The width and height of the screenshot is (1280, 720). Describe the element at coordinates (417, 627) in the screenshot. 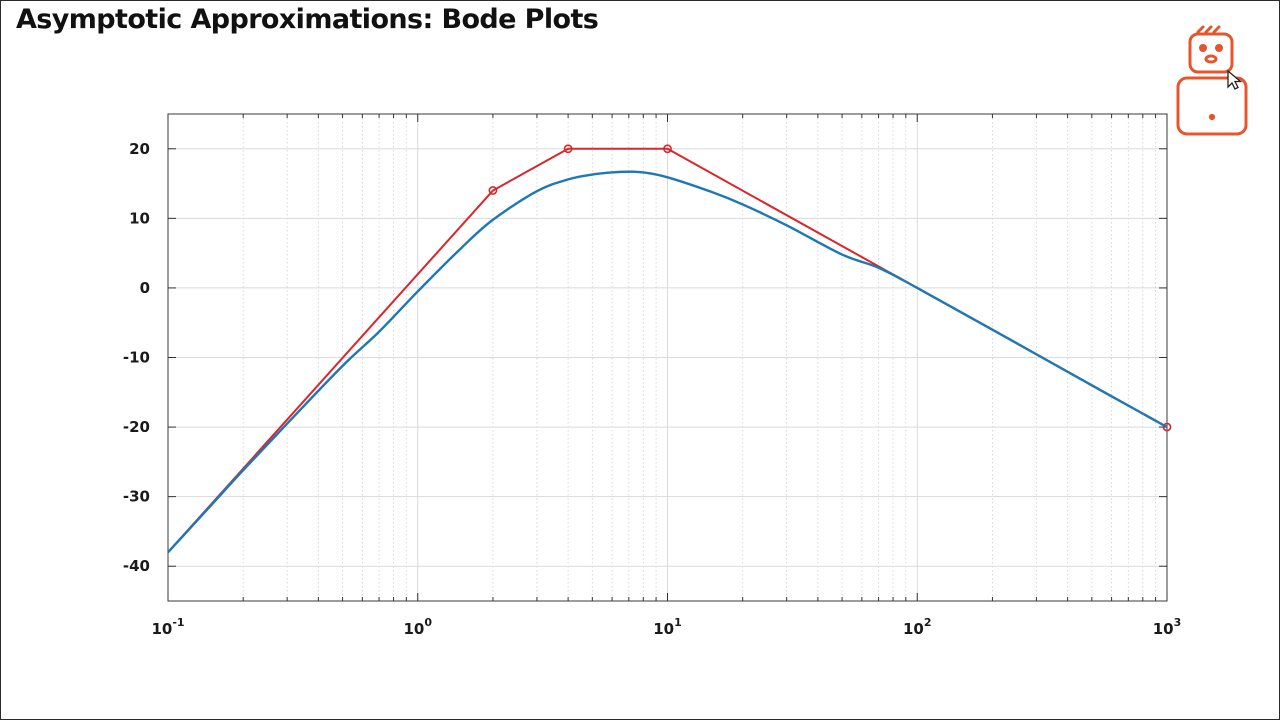

I see `x-tick-label: 10⁰` at that location.